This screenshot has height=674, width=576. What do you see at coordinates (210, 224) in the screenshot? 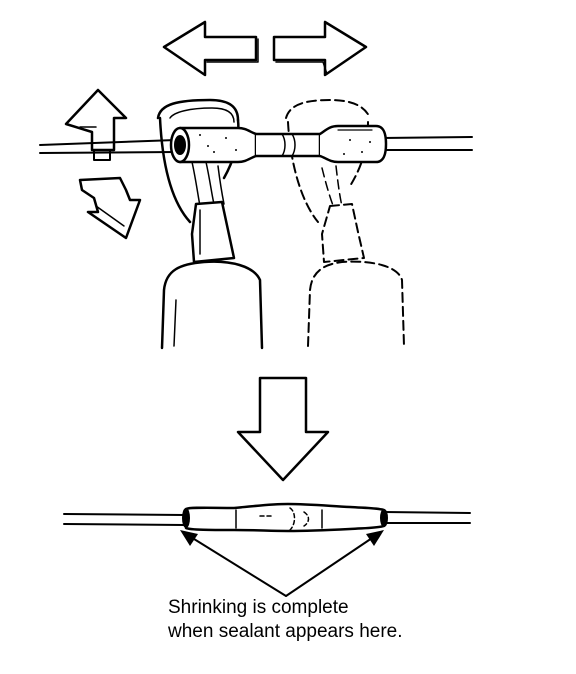
I see `heat-gun-solid` at bounding box center [210, 224].